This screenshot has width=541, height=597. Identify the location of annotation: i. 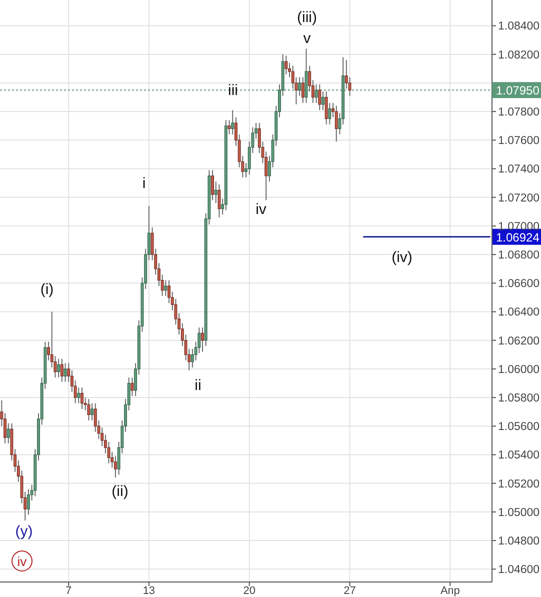
(144, 183).